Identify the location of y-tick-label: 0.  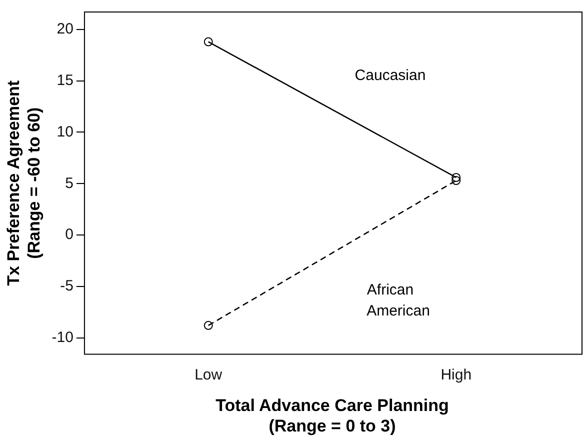
(69, 235).